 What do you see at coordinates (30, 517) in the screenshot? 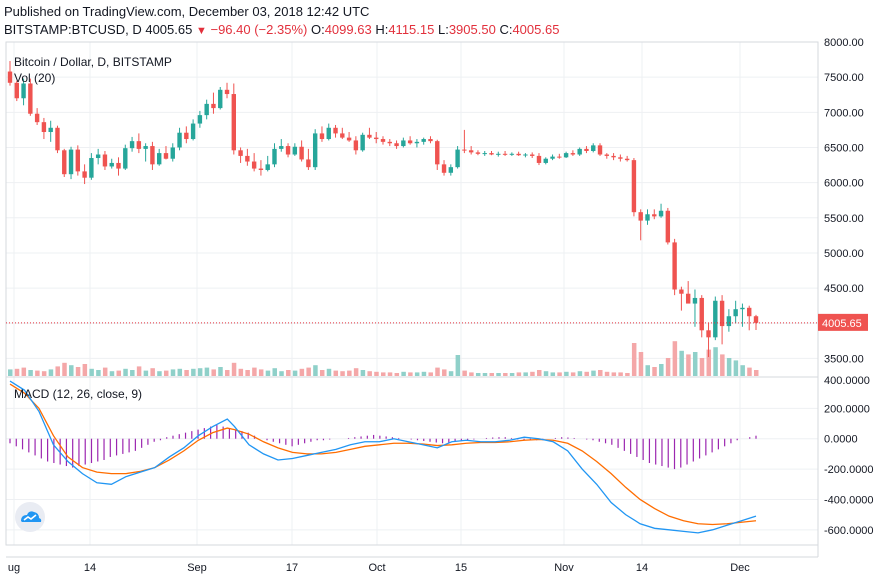
I see `tradingview-logo` at bounding box center [30, 517].